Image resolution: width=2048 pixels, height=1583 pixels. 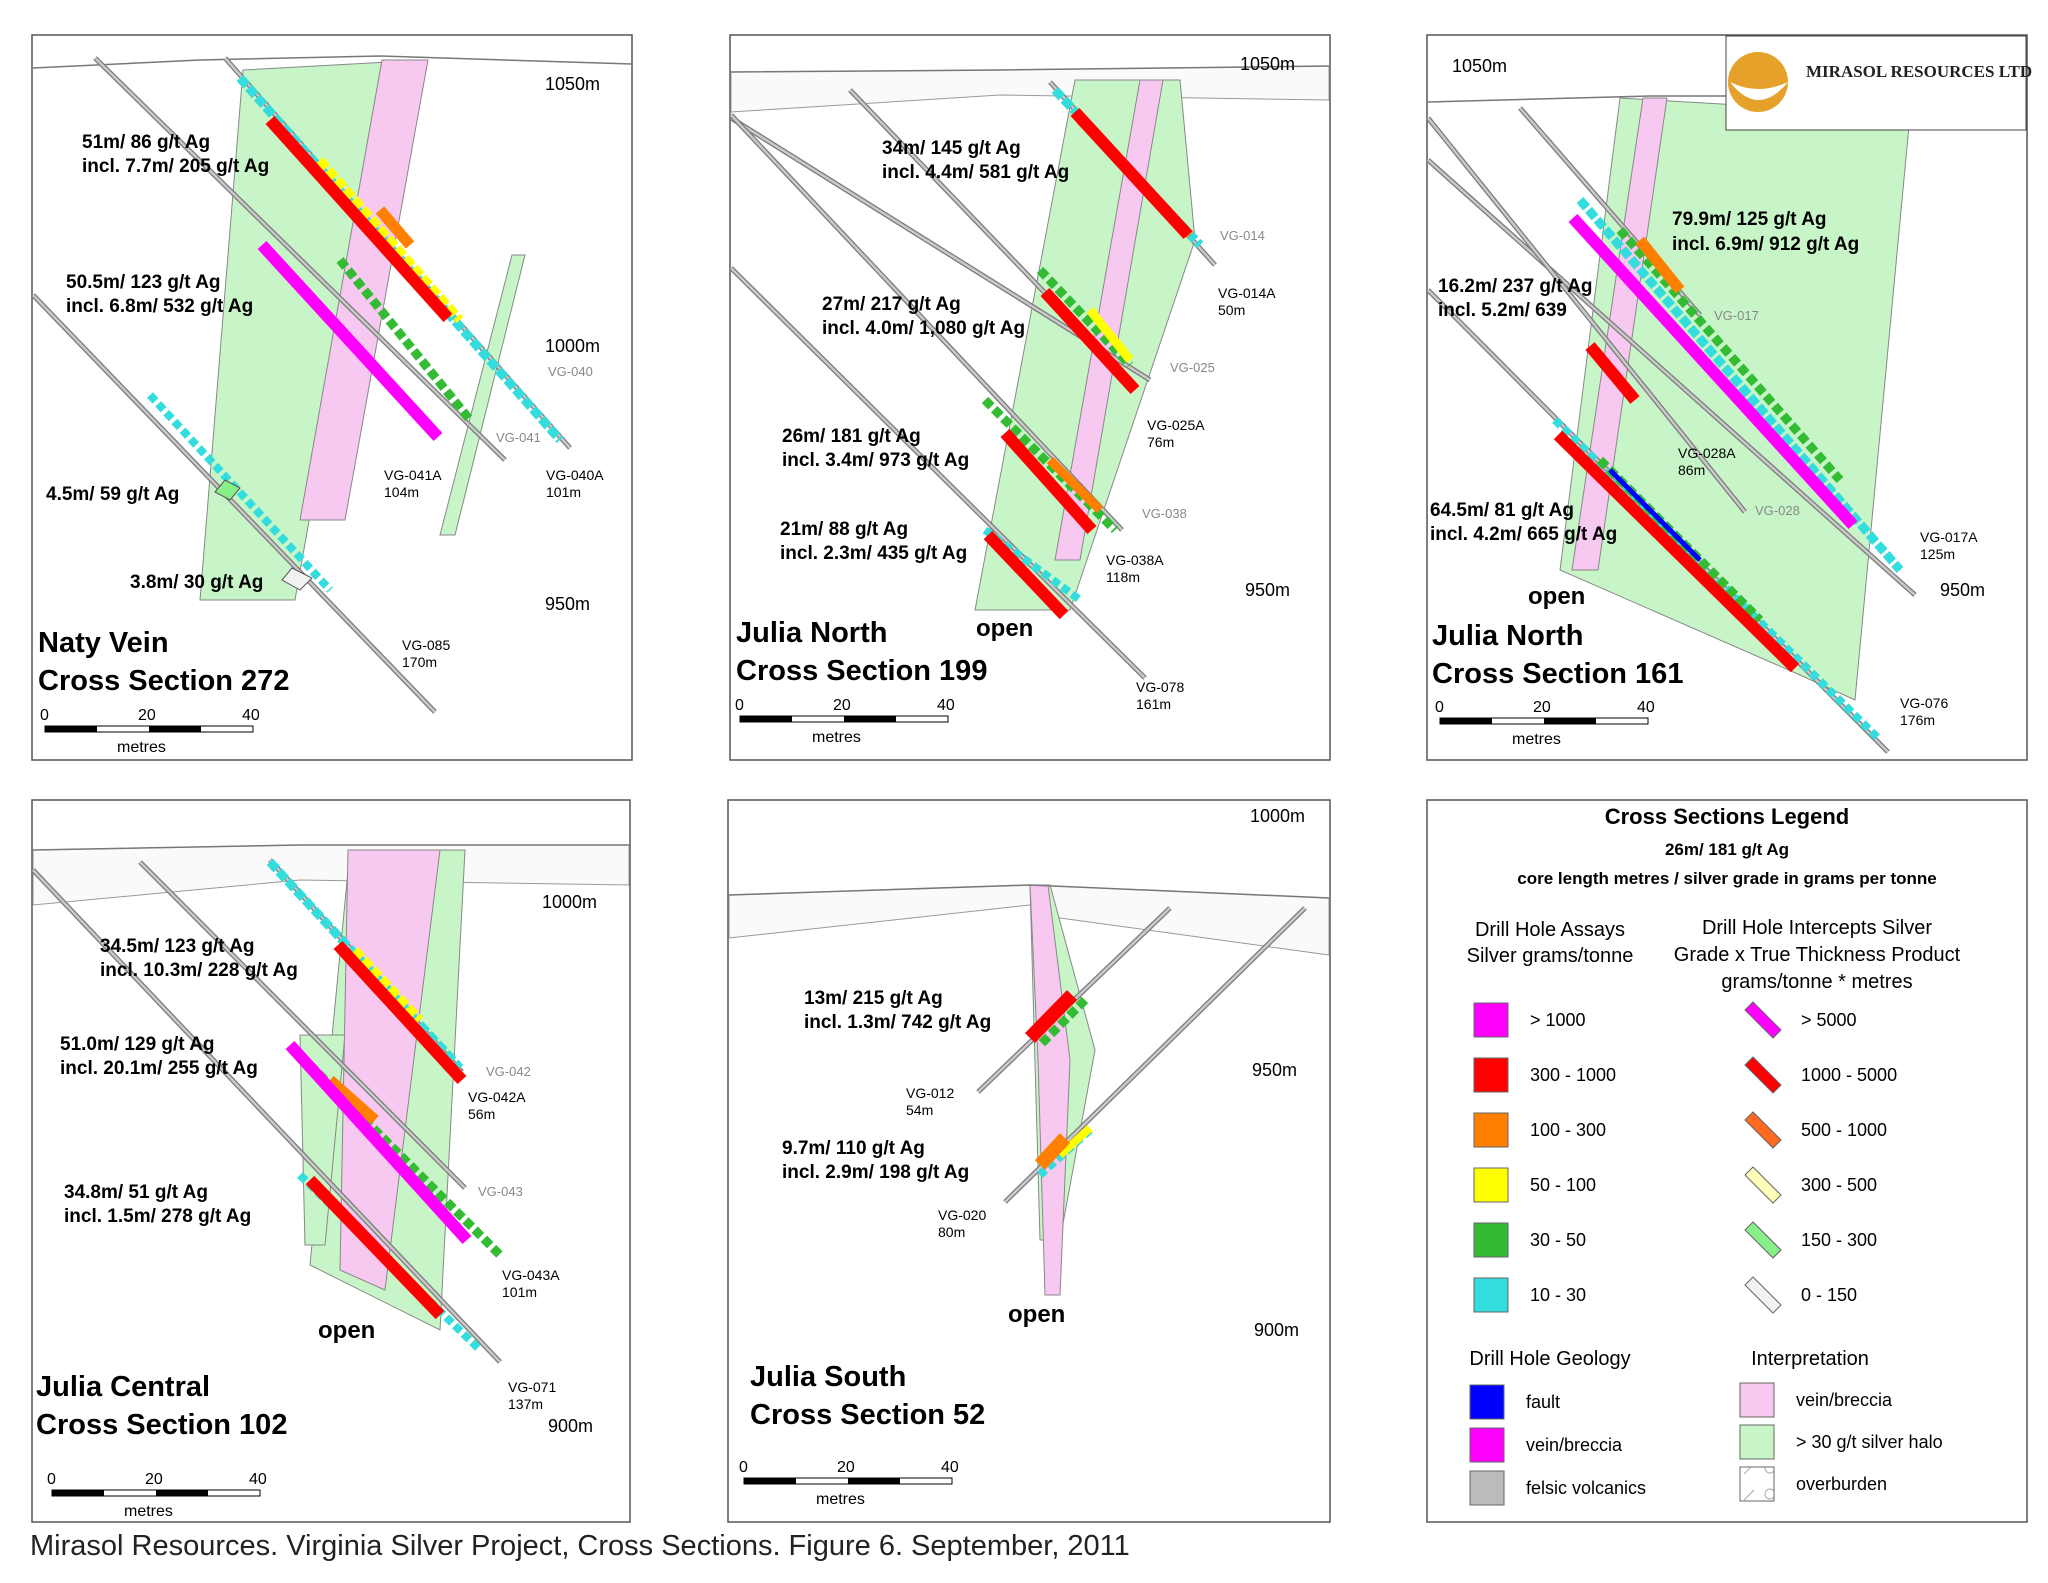 I want to click on intercept-label: 51m/ 86 g/t Ag, so click(x=146, y=142).